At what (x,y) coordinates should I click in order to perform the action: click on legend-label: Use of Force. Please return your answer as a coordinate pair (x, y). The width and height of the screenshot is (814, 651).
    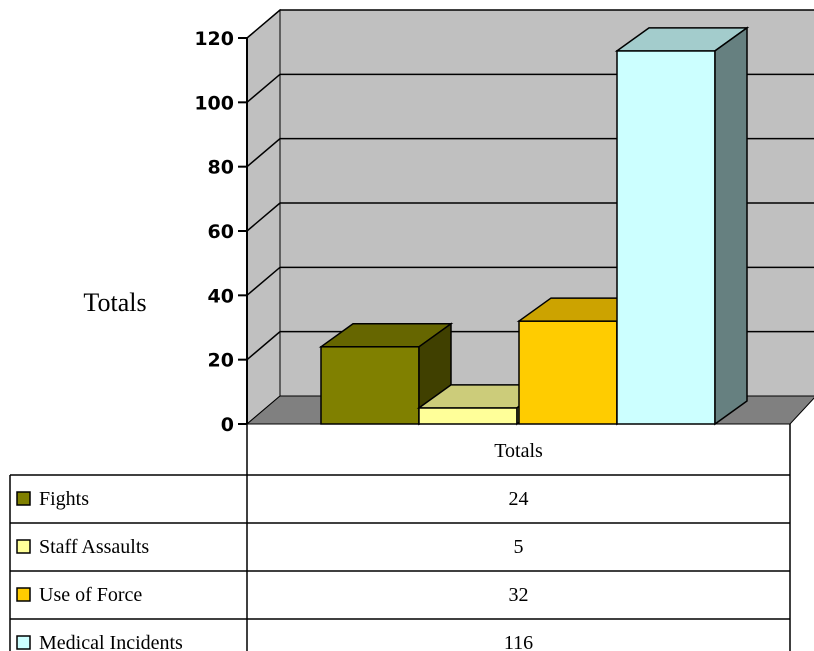
    Looking at the image, I should click on (90, 595).